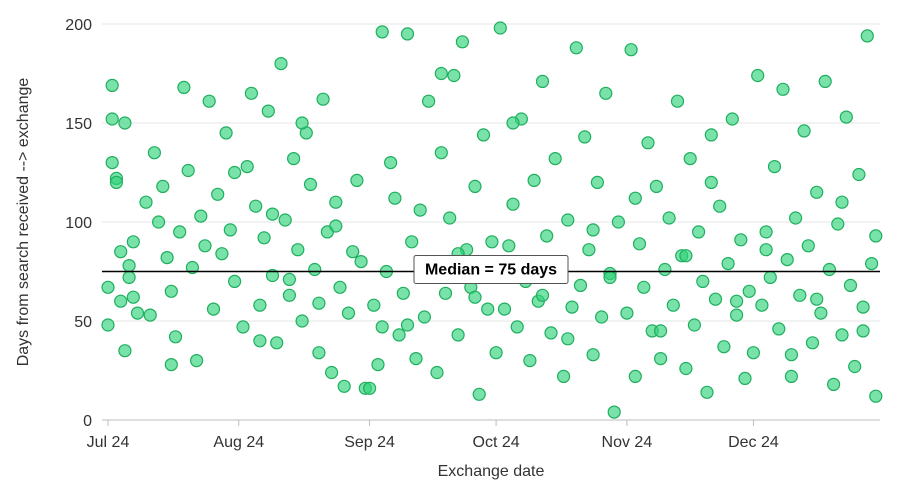 The height and width of the screenshot is (500, 910). I want to click on x-tick-label: Jul 24, so click(108, 442).